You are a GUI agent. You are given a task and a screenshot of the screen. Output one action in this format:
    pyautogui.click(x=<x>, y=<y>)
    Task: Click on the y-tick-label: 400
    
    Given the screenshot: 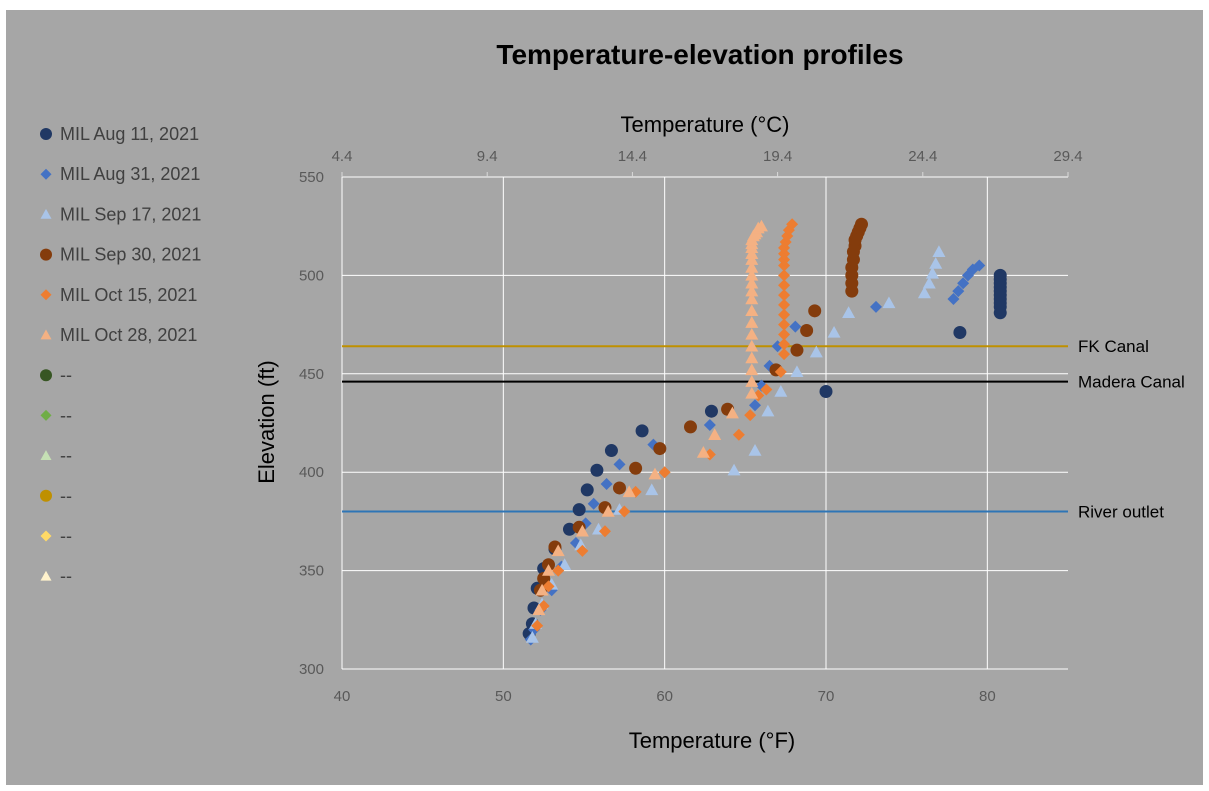 What is the action you would take?
    pyautogui.click(x=311, y=472)
    